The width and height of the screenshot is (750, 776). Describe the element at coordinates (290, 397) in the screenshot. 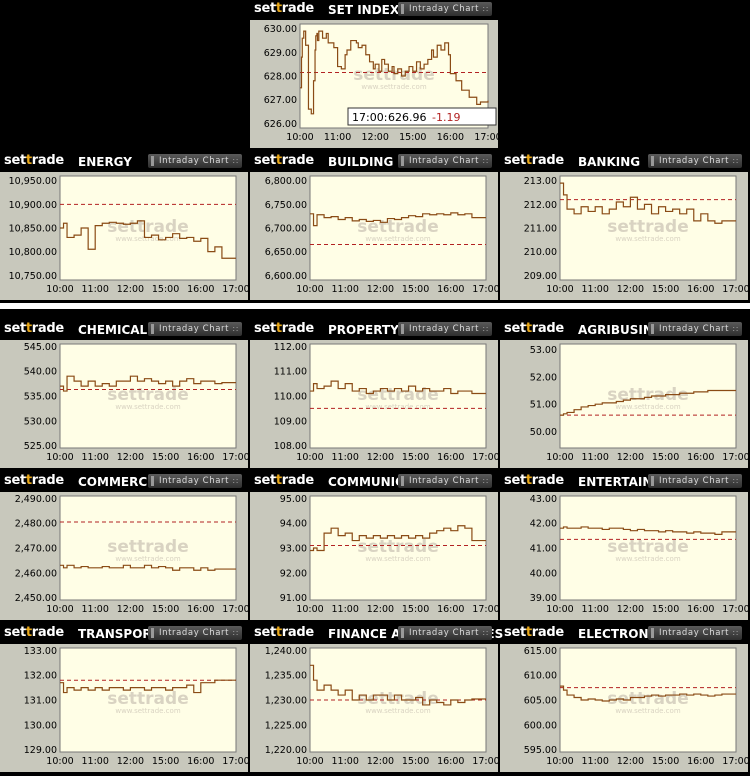

I see `y-tick-label: 110.00` at that location.